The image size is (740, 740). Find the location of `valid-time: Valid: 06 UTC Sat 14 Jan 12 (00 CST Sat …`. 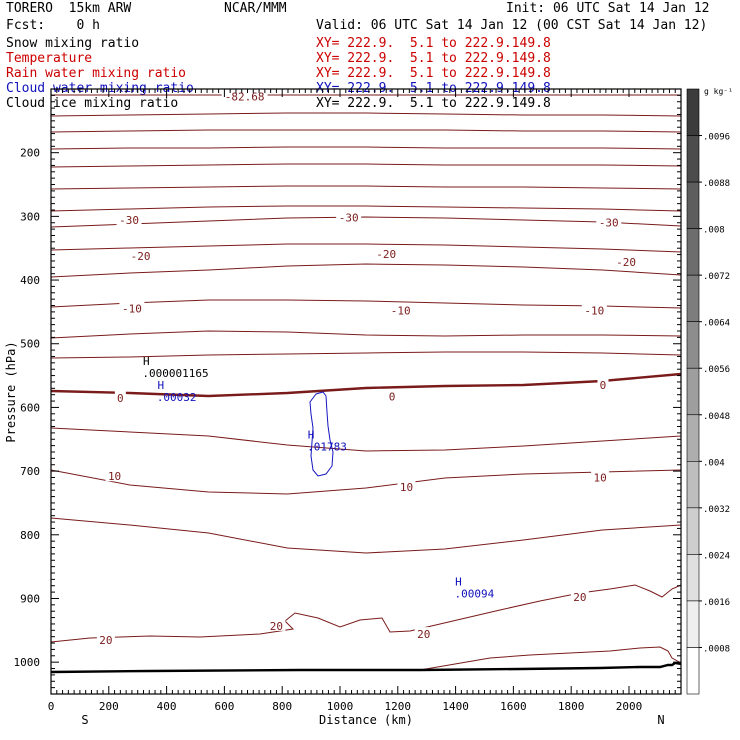

valid-time: Valid: 06 UTC Sat 14 Jan 12 (00 CST Sat … is located at coordinates (512, 25).